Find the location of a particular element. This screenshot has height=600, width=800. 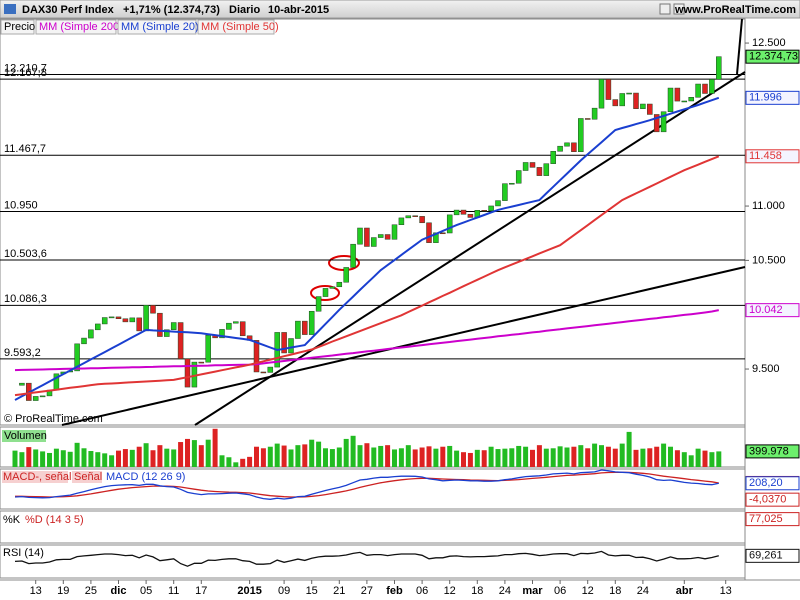

legend-label: Precio is located at coordinates (19, 27).